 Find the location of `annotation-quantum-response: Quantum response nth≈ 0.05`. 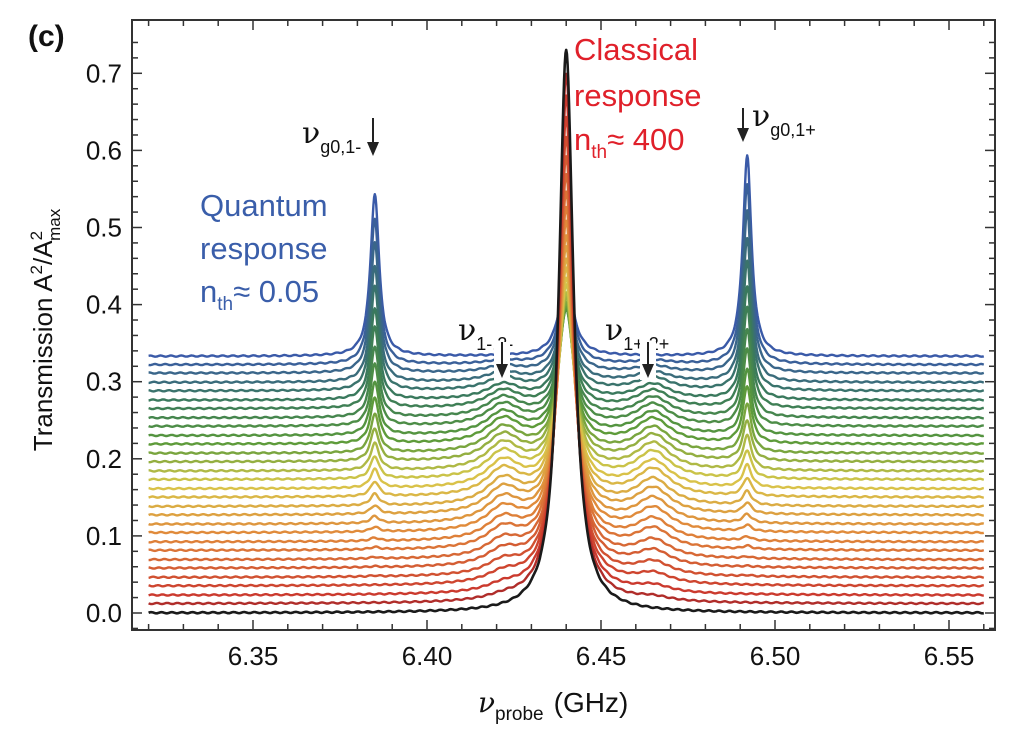

annotation-quantum-response: Quantum response nth≈ 0.05 is located at coordinates (264, 251).